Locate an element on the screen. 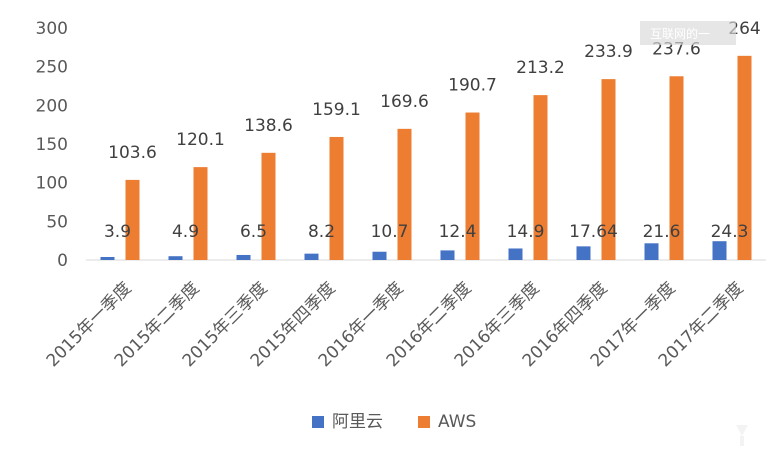 Image resolution: width=782 pixels, height=452 pixels. aws-data-label: 190.7 is located at coordinates (472, 86).